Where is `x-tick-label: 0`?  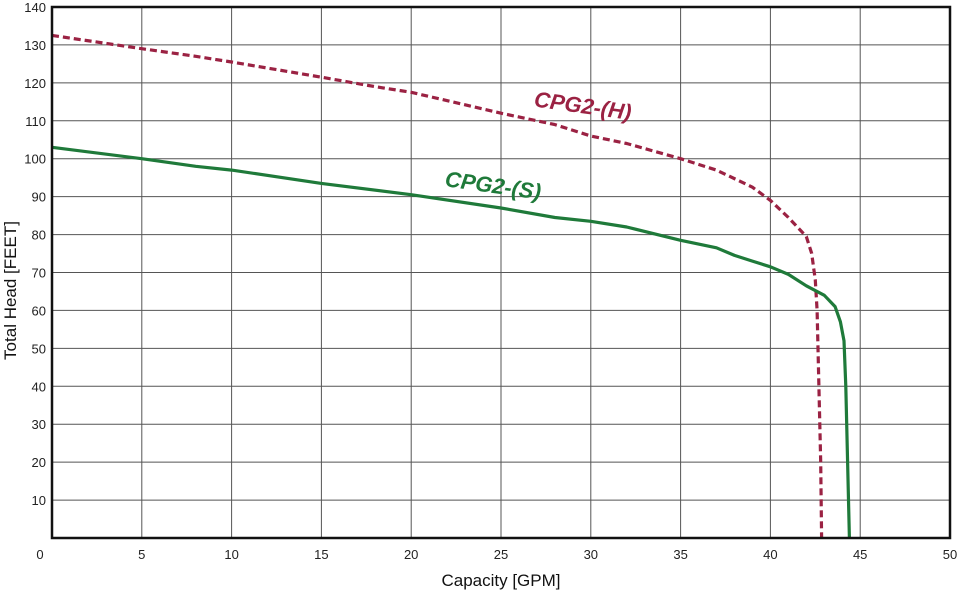
x-tick-label: 0 is located at coordinates (39, 554).